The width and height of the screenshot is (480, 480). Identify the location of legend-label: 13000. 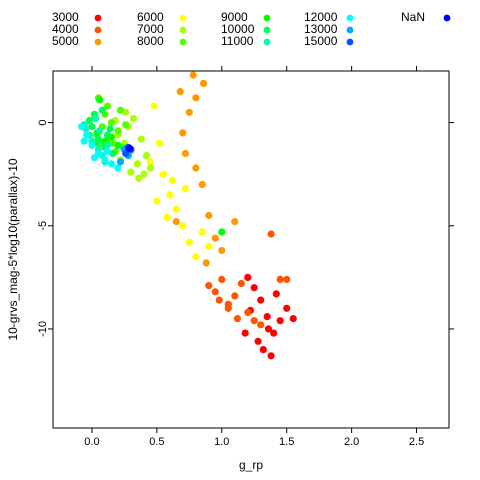
(321, 29).